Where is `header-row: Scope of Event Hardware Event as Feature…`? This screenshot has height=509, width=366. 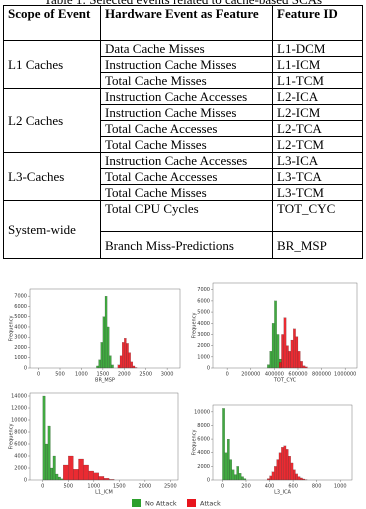
header-row: Scope of Event Hardware Event as Feature… is located at coordinates (183, 23).